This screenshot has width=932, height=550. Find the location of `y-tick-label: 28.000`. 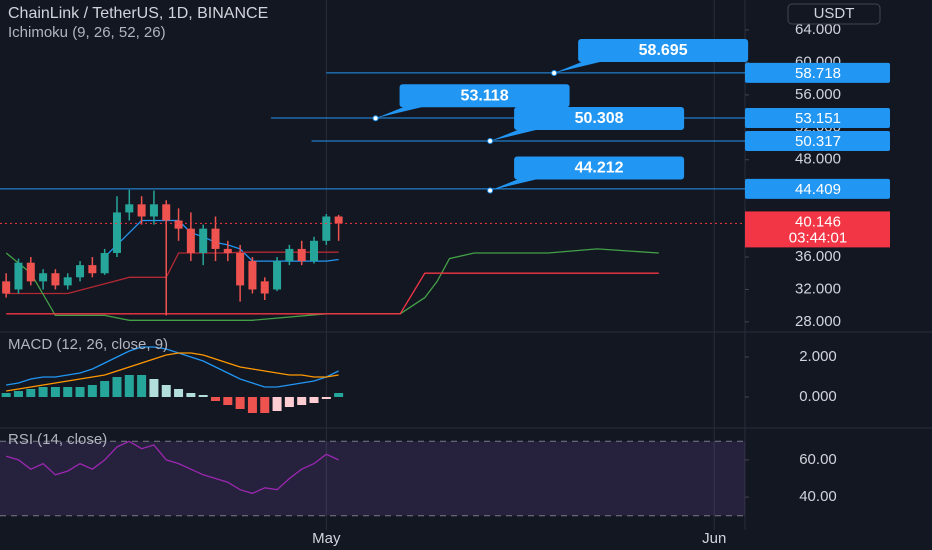

y-tick-label: 28.000 is located at coordinates (818, 321).